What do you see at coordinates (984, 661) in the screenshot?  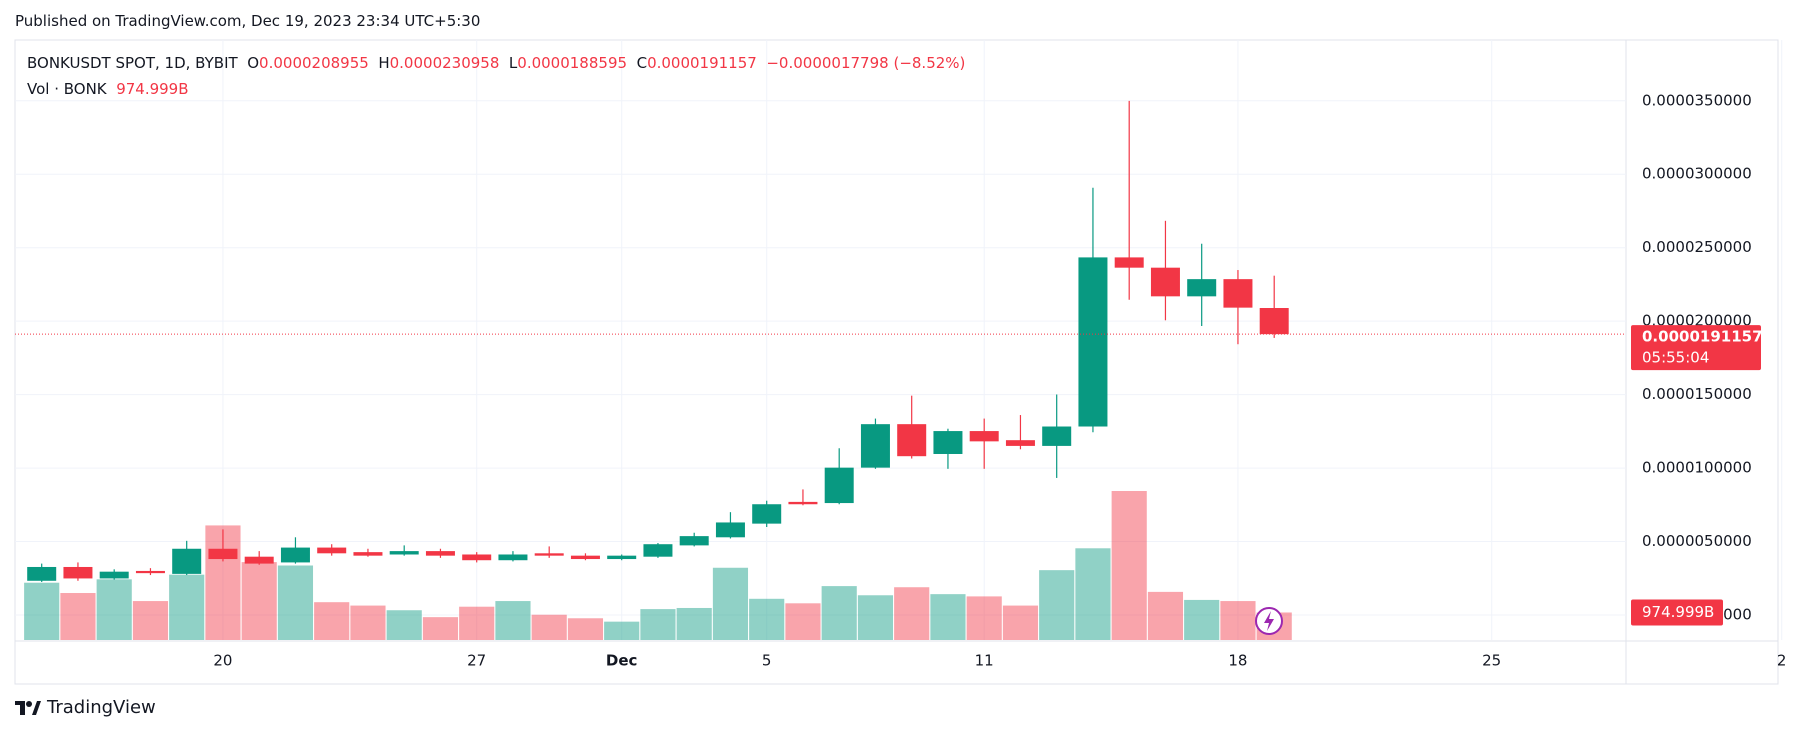 I see `x-tick-label: 11` at bounding box center [984, 661].